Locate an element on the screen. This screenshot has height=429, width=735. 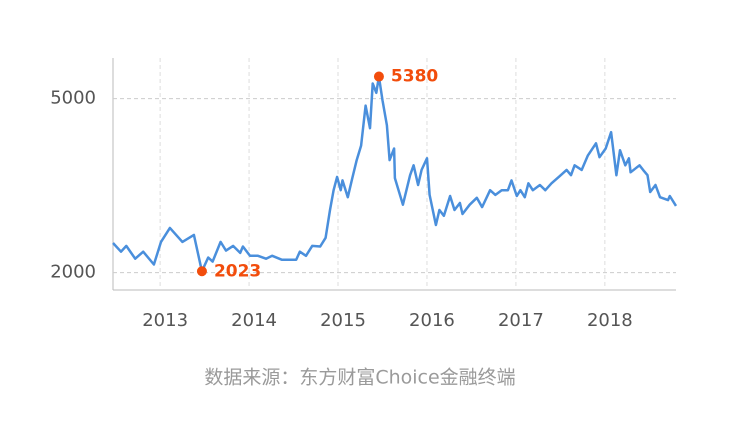
x-tick-label: 2018 is located at coordinates (610, 320).